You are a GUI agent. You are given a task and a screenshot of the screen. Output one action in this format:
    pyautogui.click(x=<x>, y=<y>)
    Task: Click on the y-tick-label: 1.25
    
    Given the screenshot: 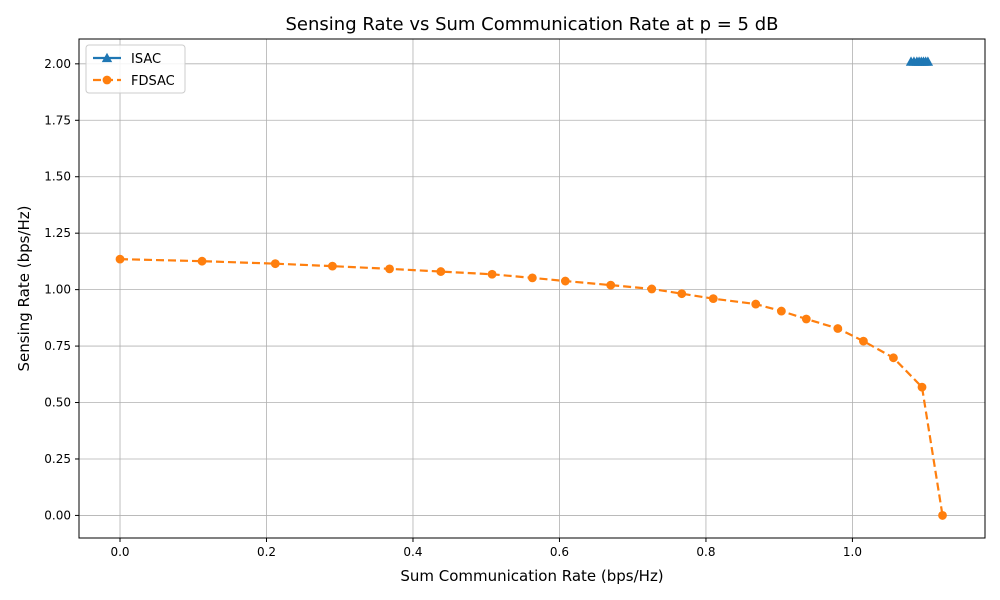 What is the action you would take?
    pyautogui.click(x=57, y=233)
    